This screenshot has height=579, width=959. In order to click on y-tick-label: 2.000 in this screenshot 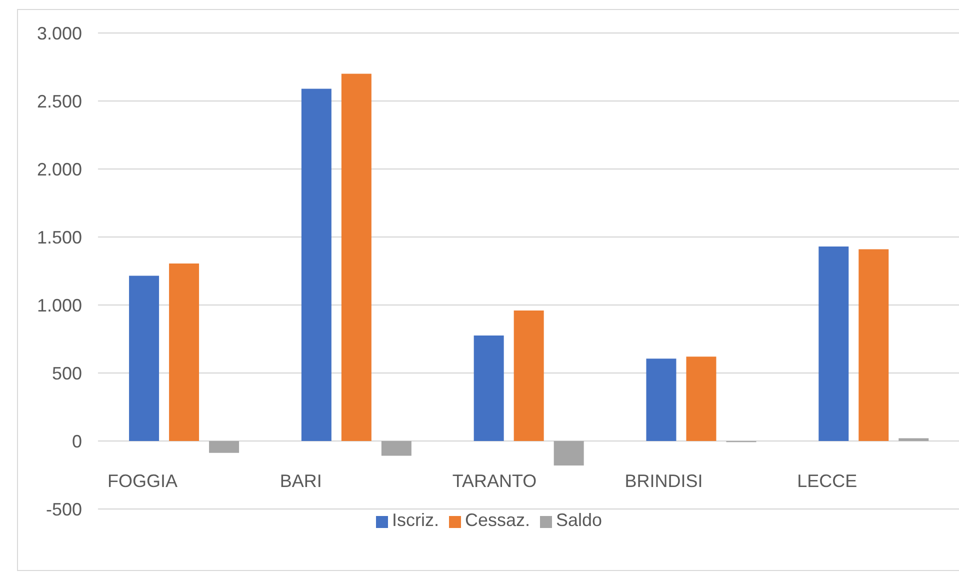, I will do `click(59, 169)`.